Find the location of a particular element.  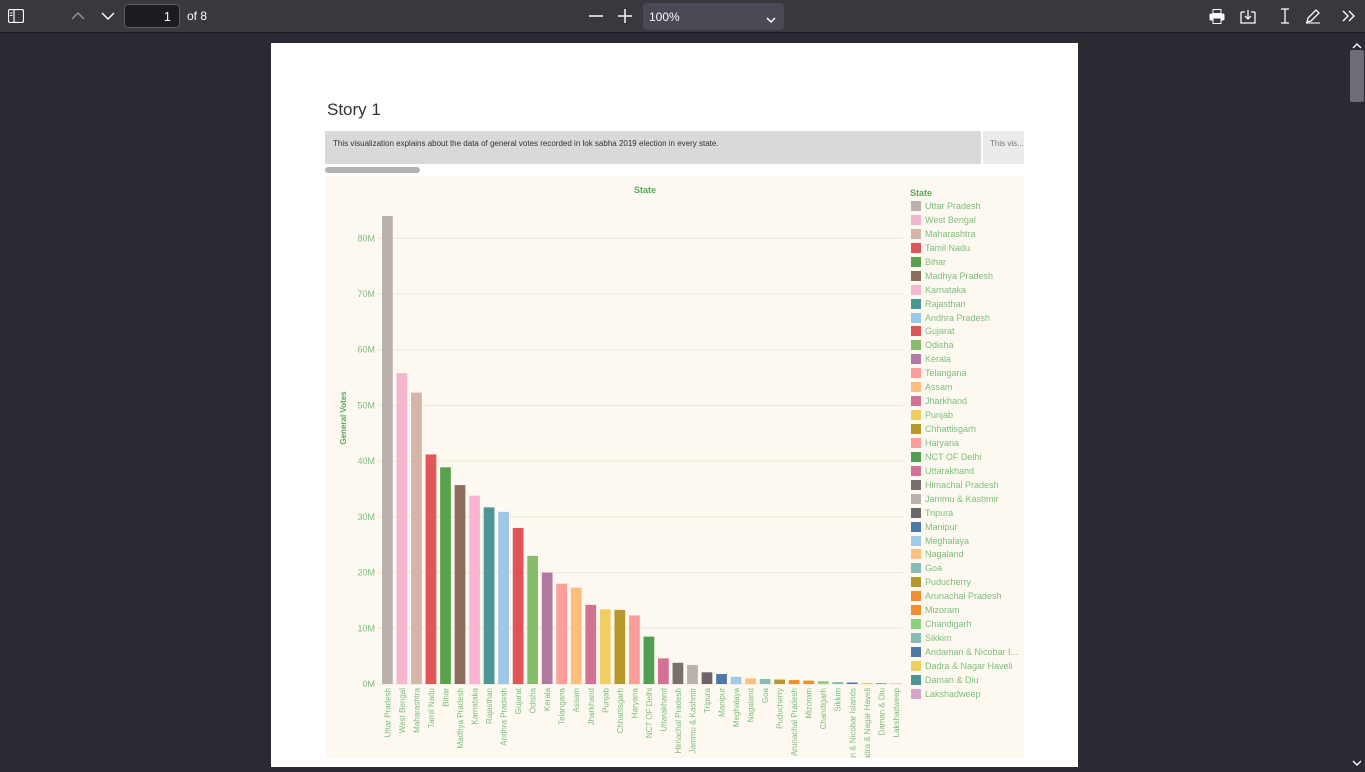

legend-item: Punjab is located at coordinates (966, 415).